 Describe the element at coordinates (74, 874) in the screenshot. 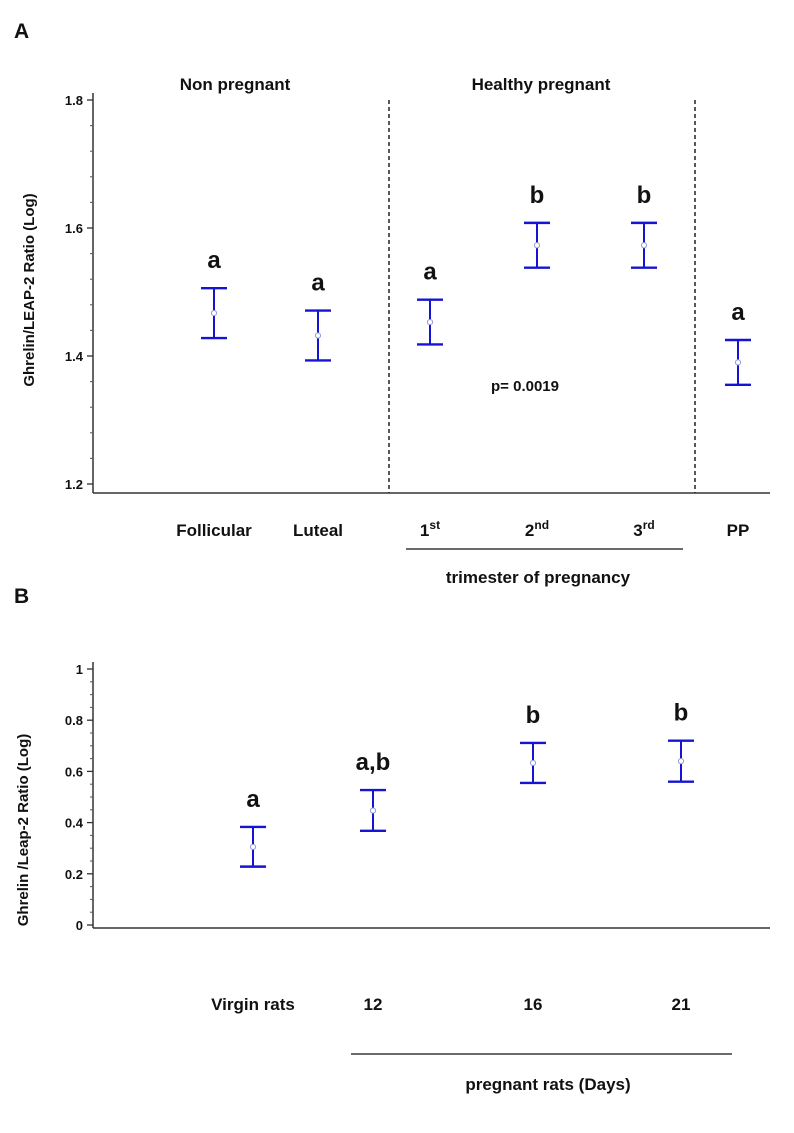

I see `y-tick-label: 0.2` at that location.